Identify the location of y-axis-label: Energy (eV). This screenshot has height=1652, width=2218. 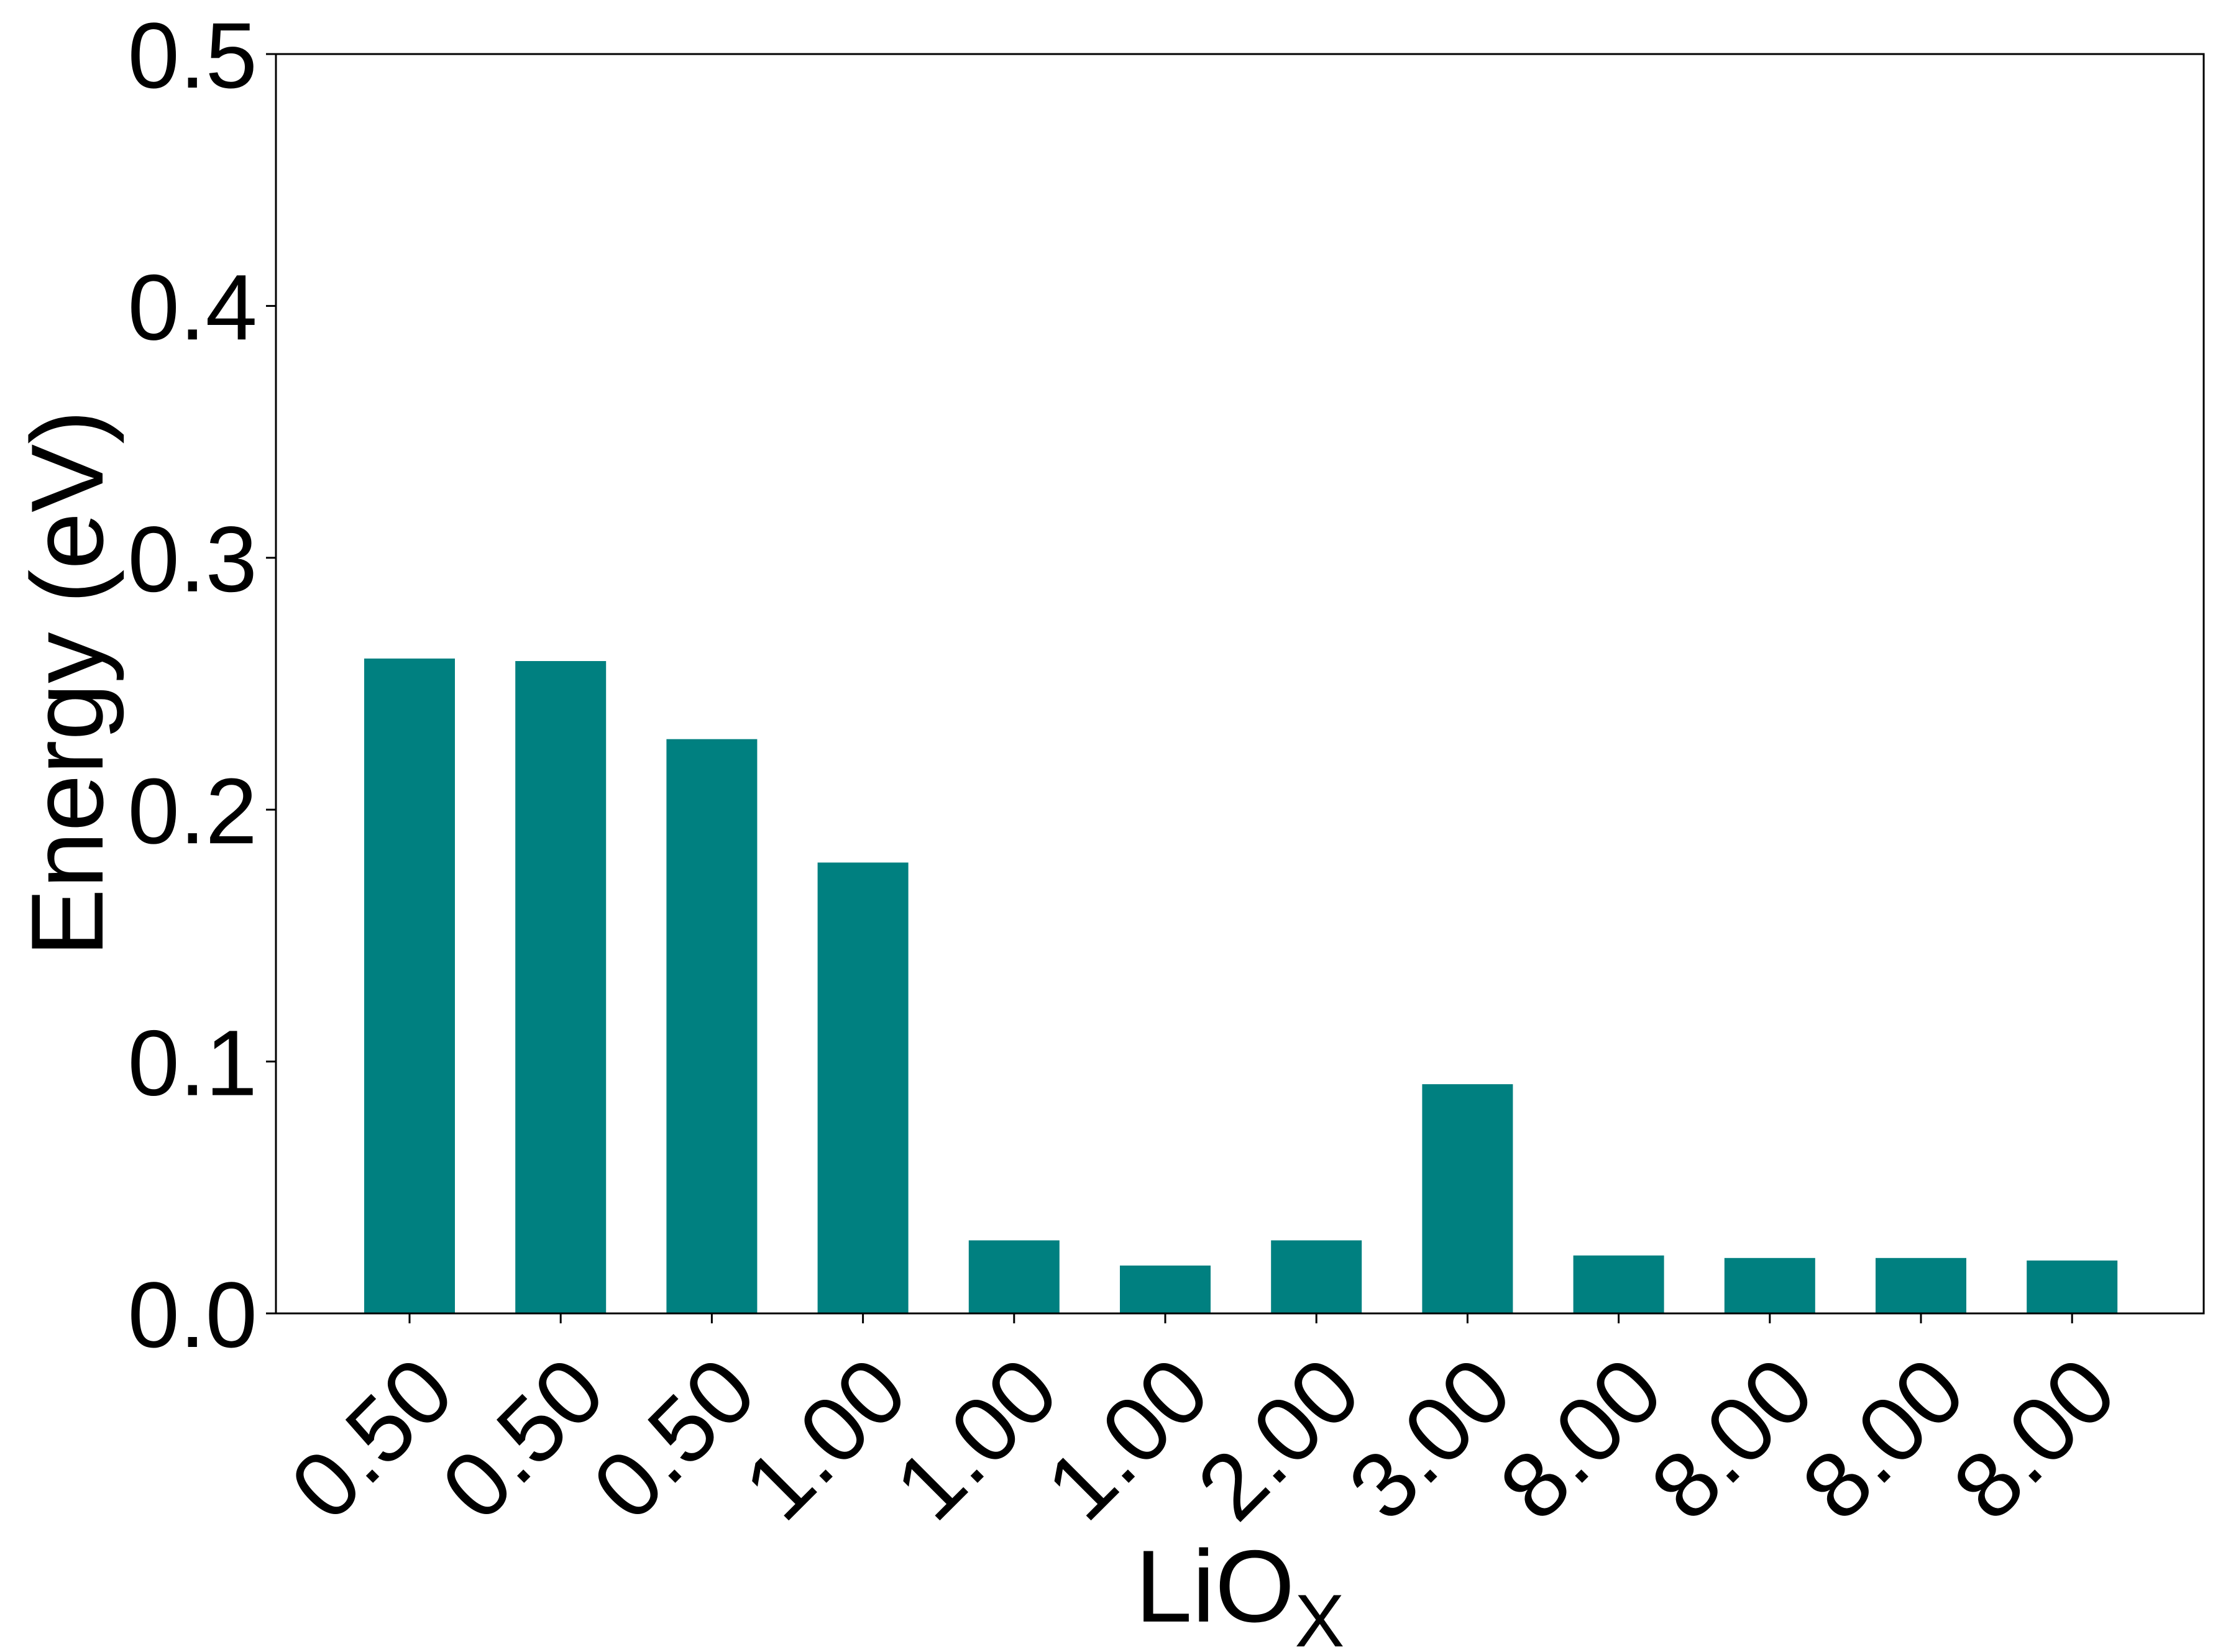
(67, 684).